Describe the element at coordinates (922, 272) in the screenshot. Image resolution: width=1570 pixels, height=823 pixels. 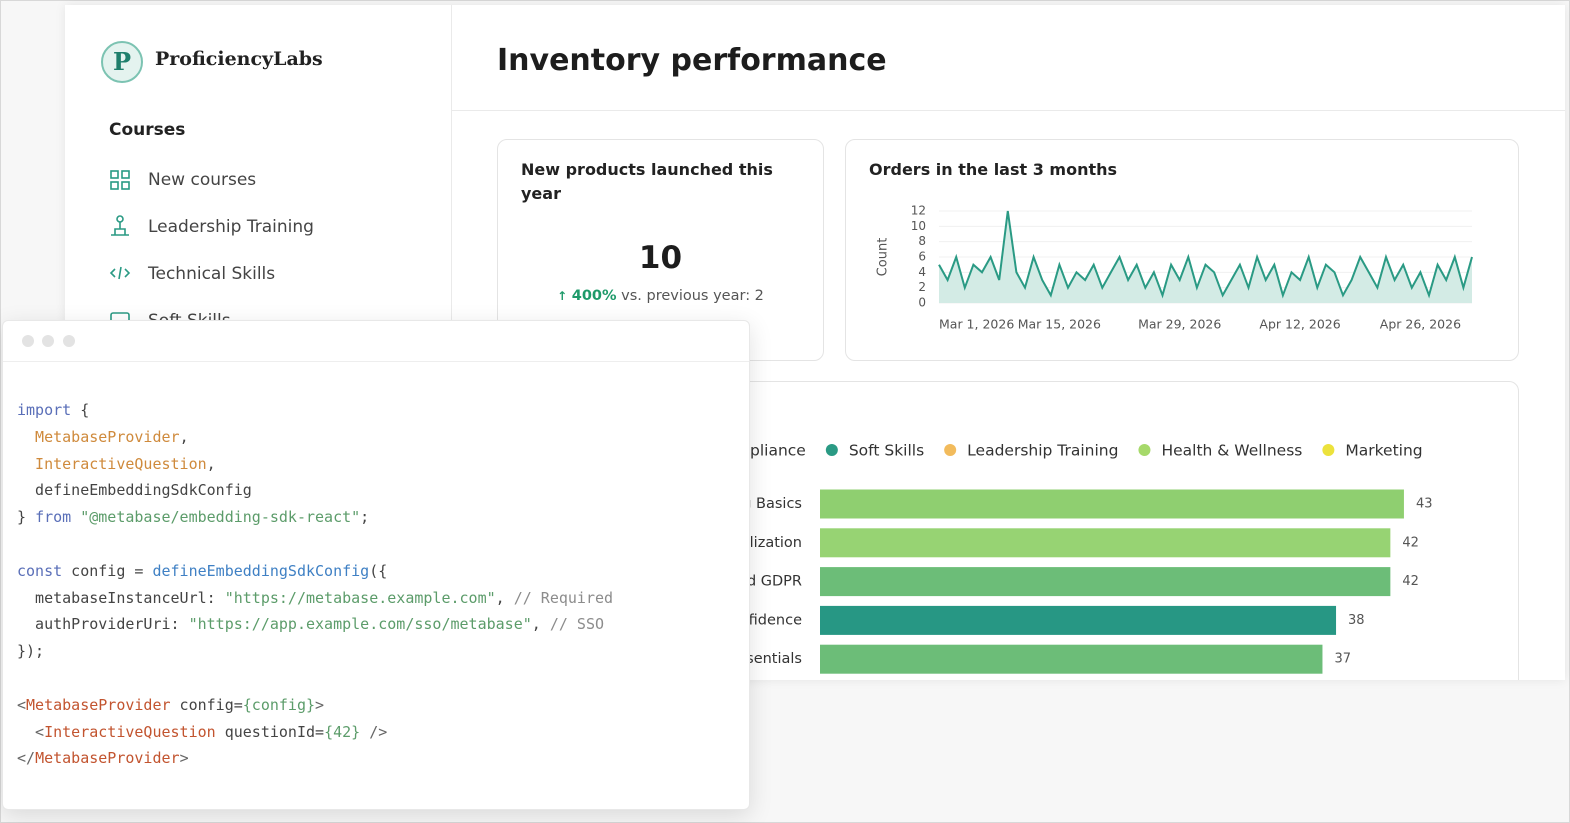
I see `y-tick-label: 4` at that location.